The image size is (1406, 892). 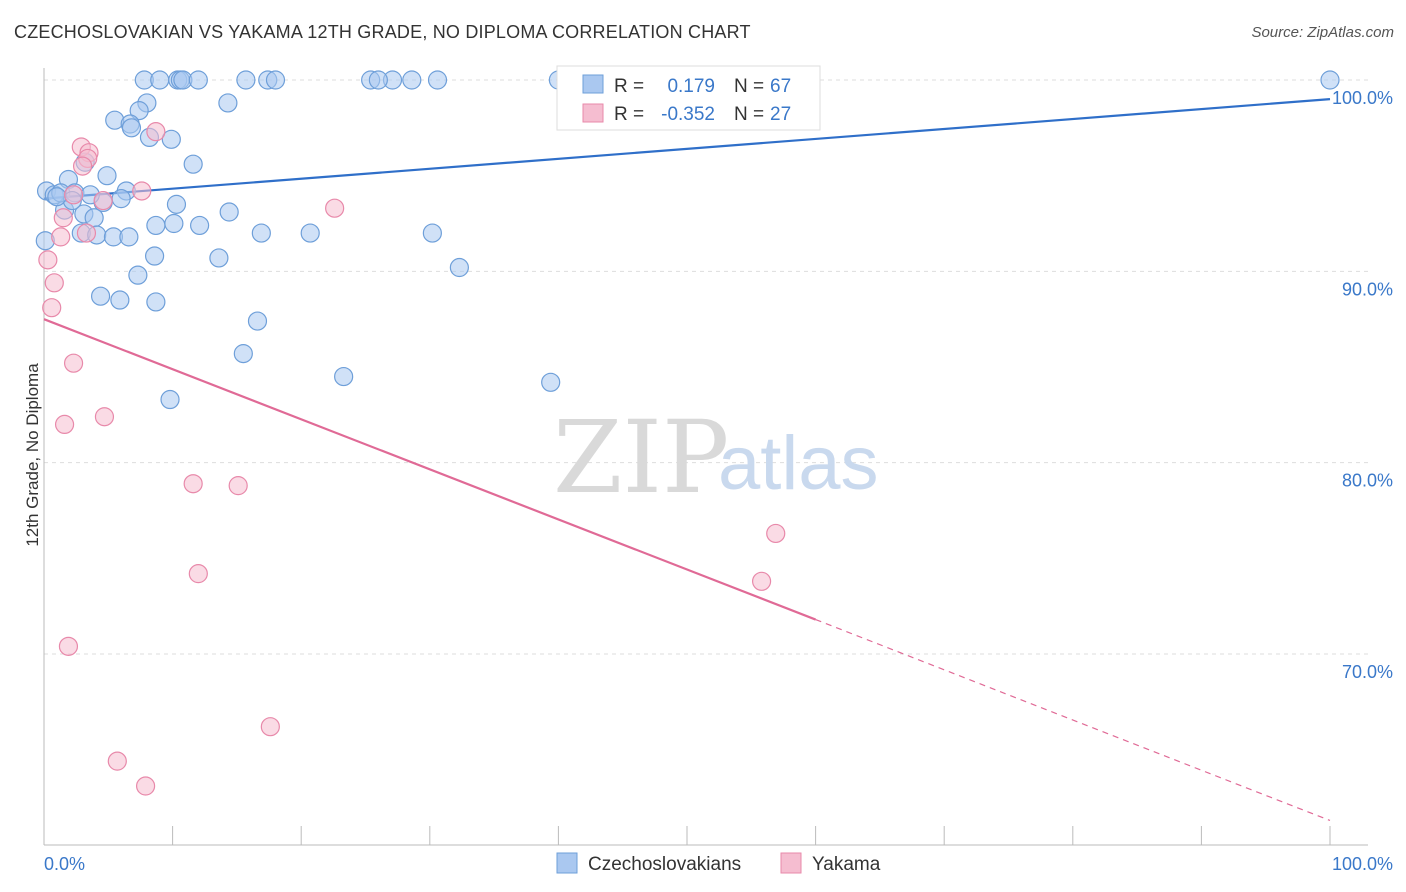 What do you see at coordinates (846, 864) in the screenshot?
I see `legend-label-yakama: Yakama` at bounding box center [846, 864].